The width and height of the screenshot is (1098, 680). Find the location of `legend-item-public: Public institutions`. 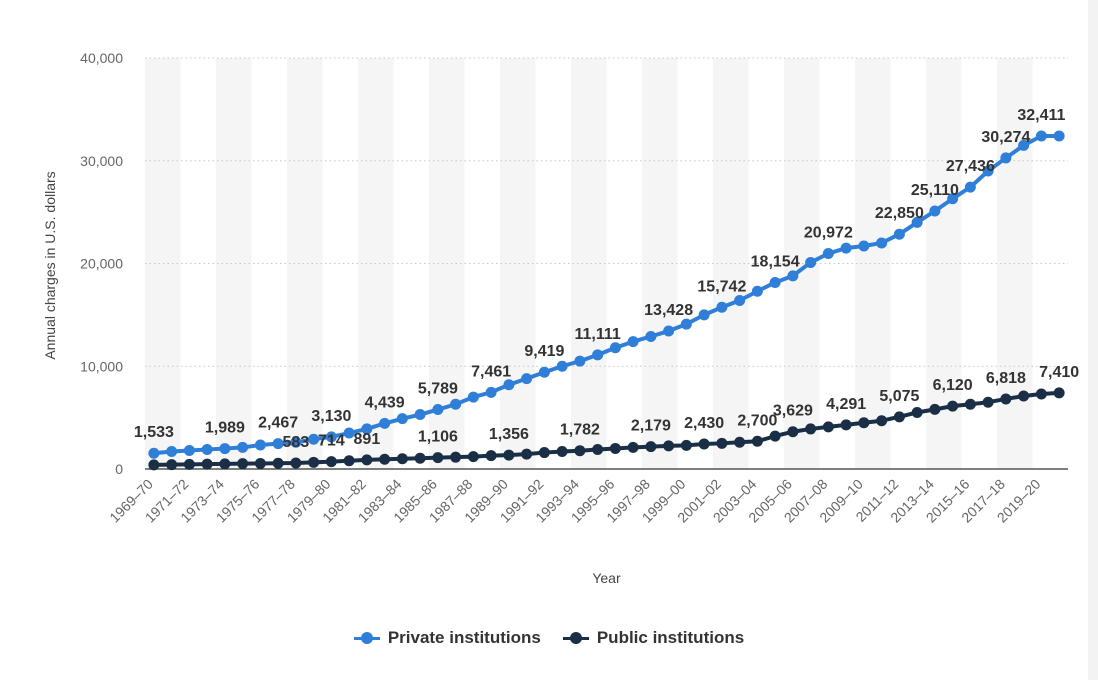

legend-item-public: Public institutions is located at coordinates (653, 638).